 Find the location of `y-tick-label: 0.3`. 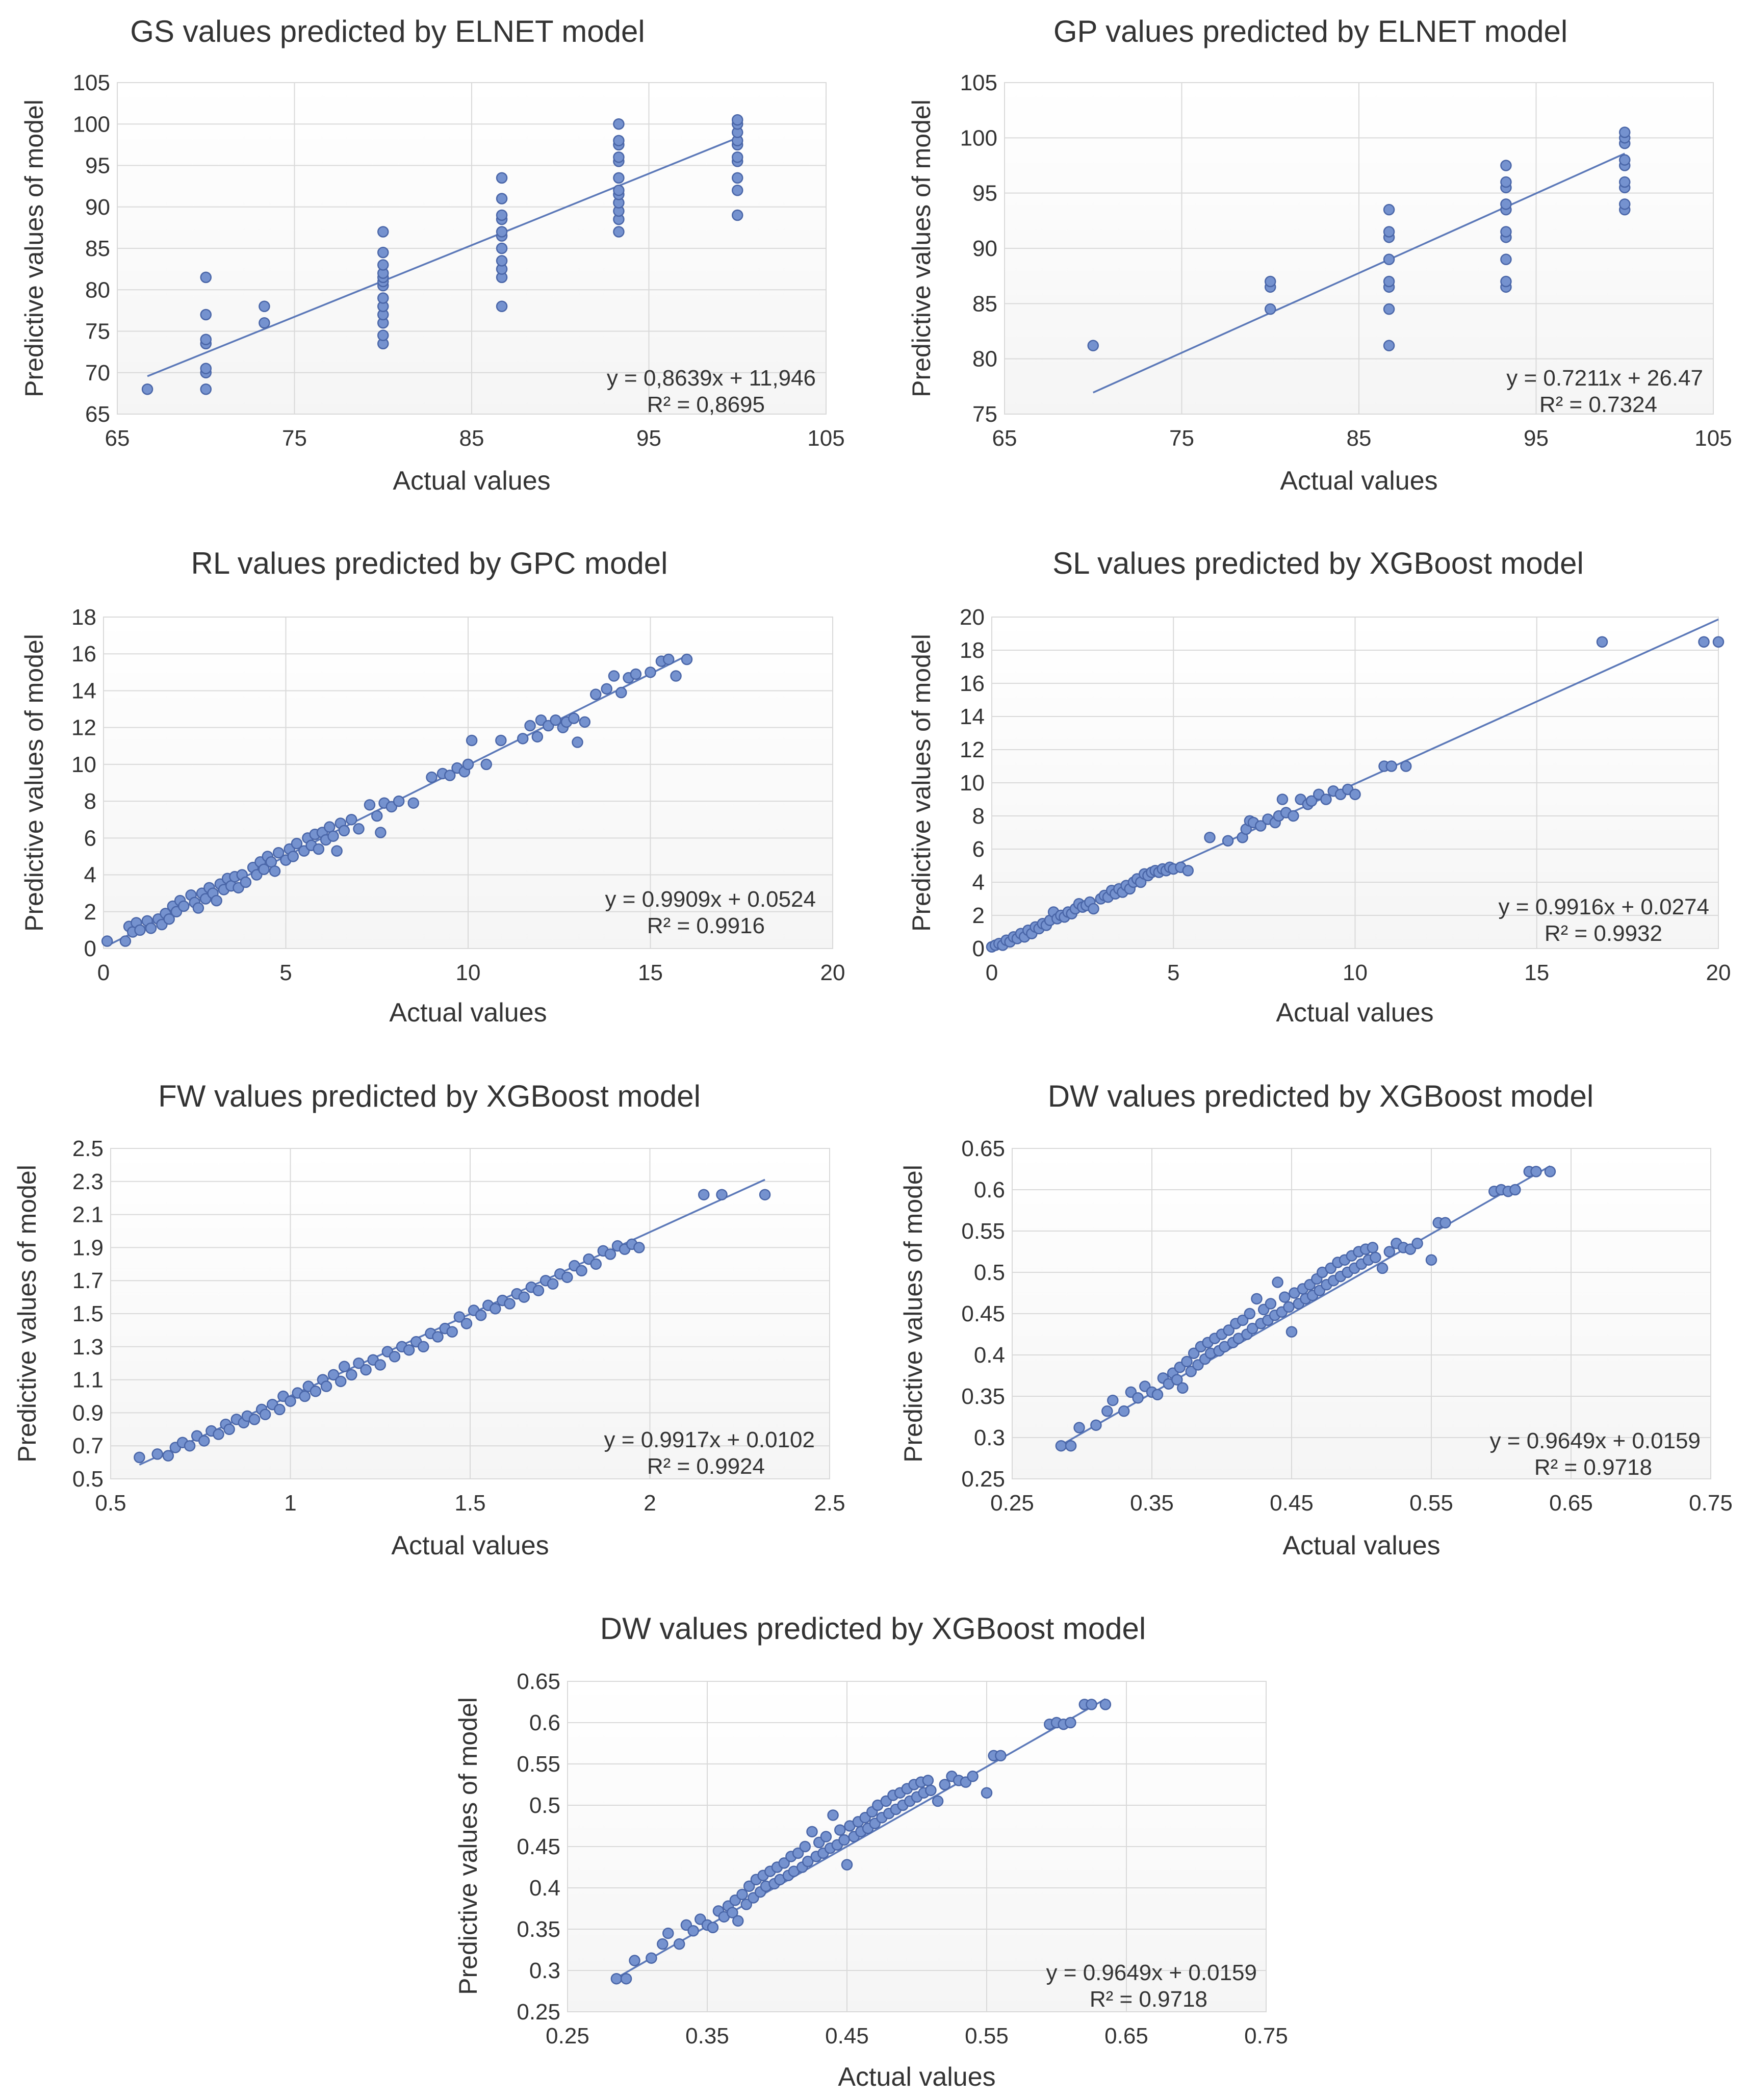

y-tick-label: 0.3 is located at coordinates (989, 1437).